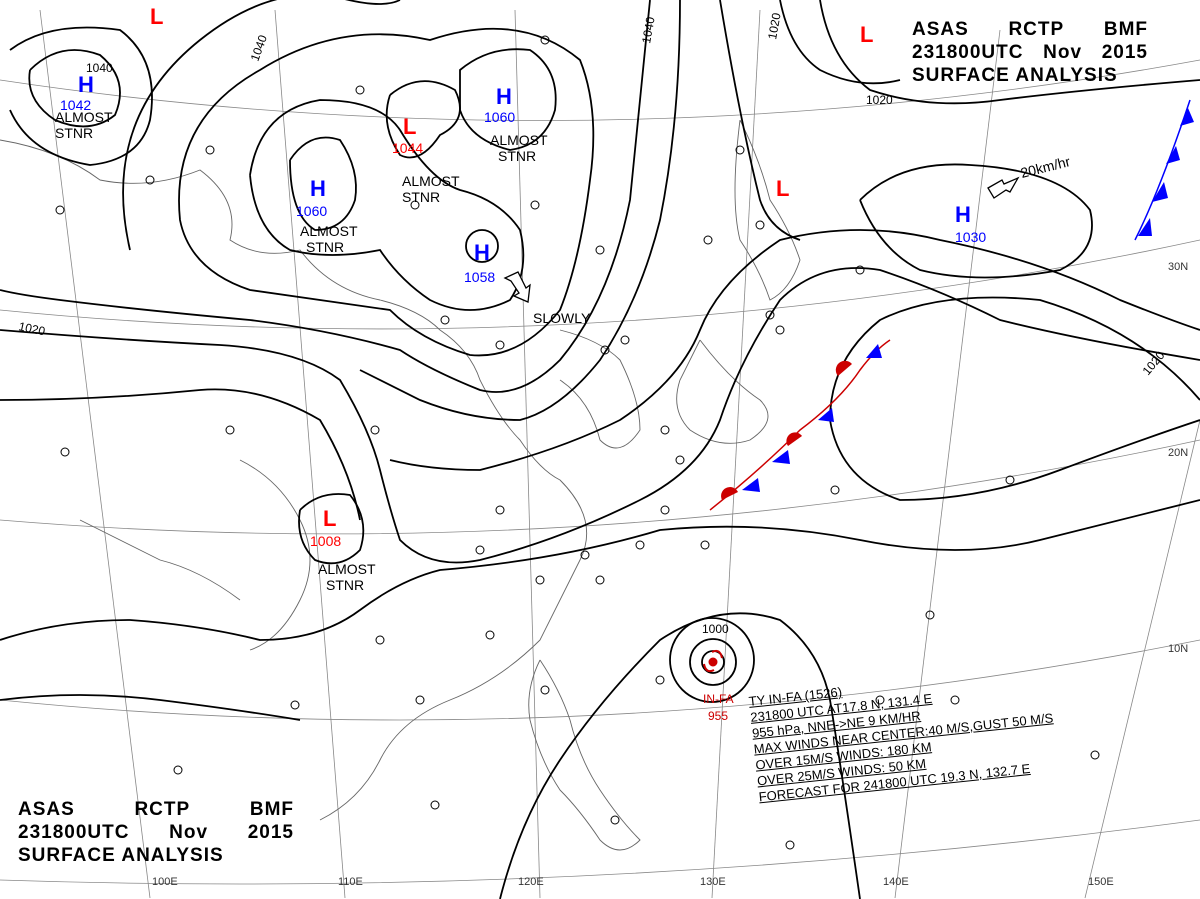 This screenshot has height=899, width=1200. I want to click on lon-label: 140E, so click(896, 882).